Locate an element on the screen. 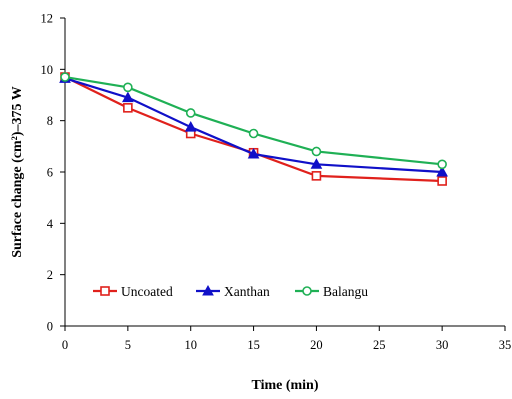 The height and width of the screenshot is (399, 512). legend: Uncoated Xanthan Balangu is located at coordinates (230, 291).